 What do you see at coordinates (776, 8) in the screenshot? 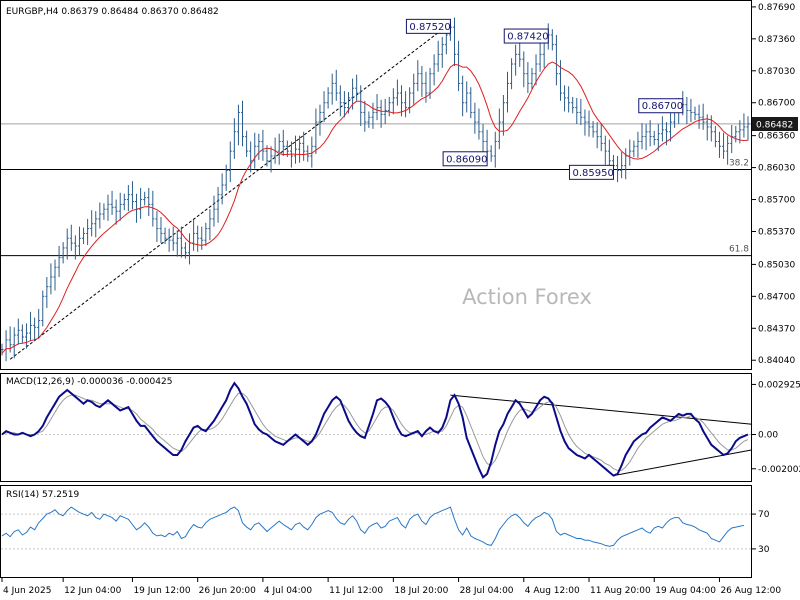
I see `price-axis-label: 0.87690` at bounding box center [776, 8].